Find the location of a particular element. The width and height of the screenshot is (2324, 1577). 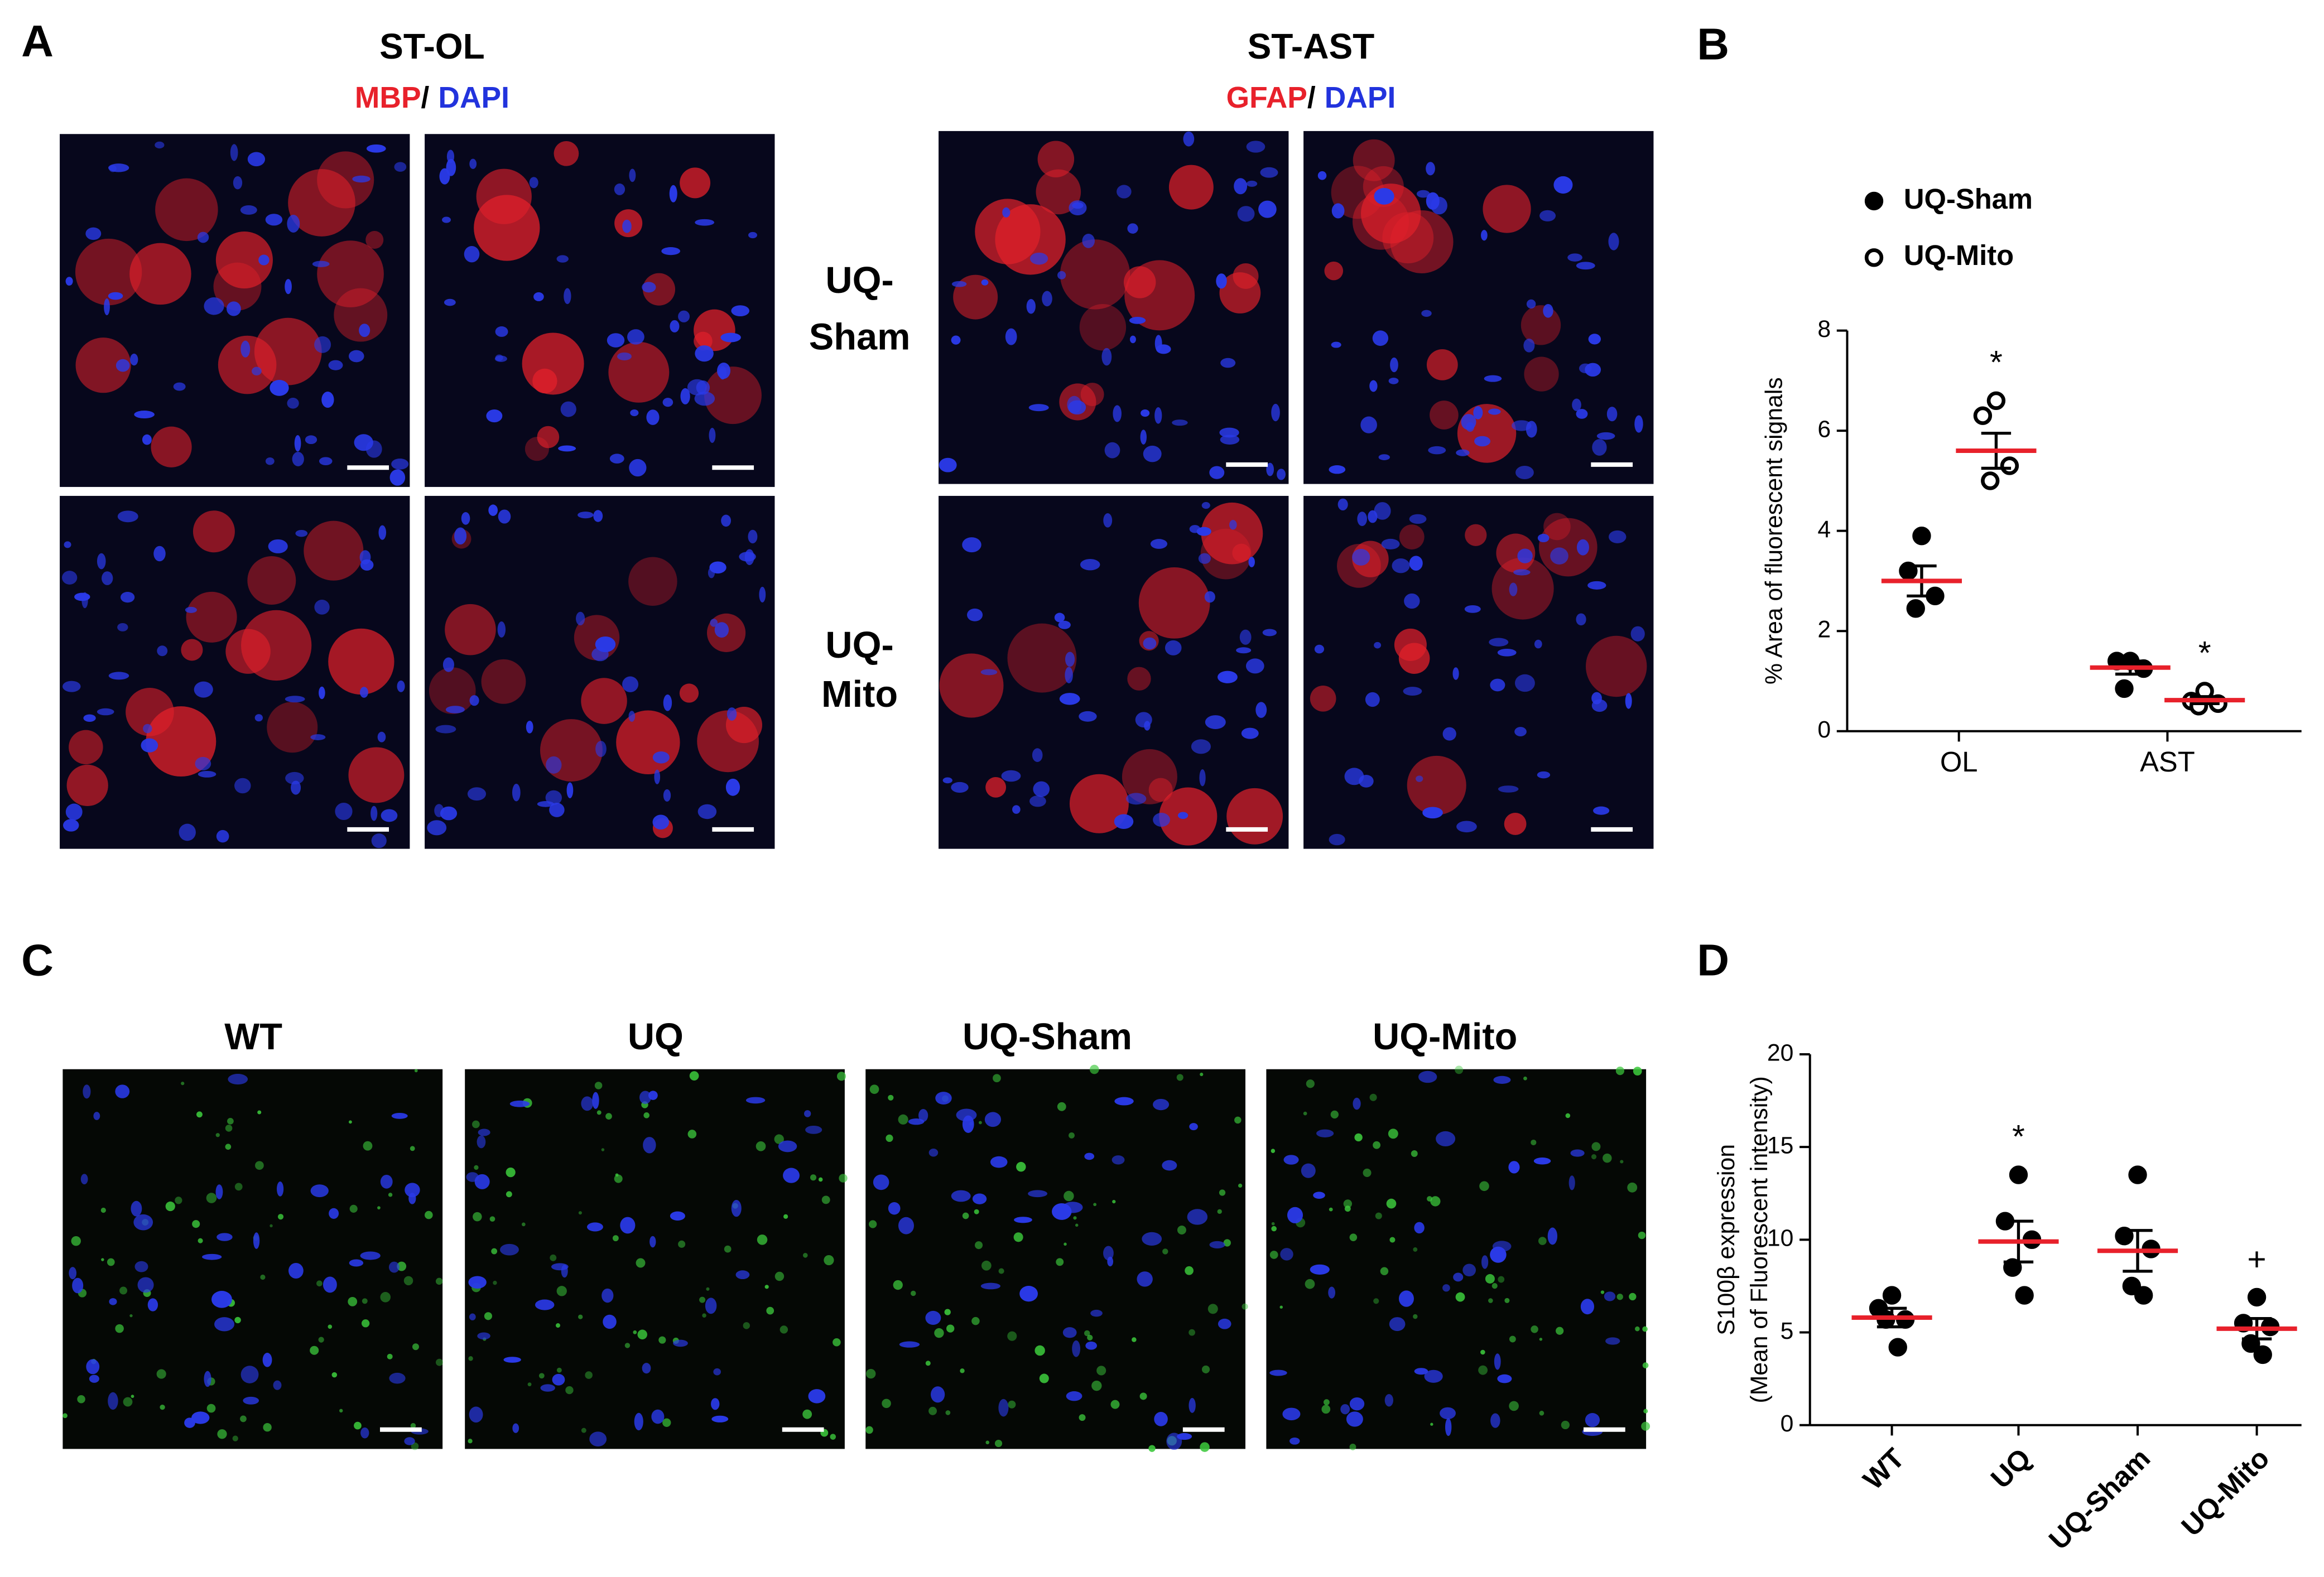

micrograph is located at coordinates (1478, 307).